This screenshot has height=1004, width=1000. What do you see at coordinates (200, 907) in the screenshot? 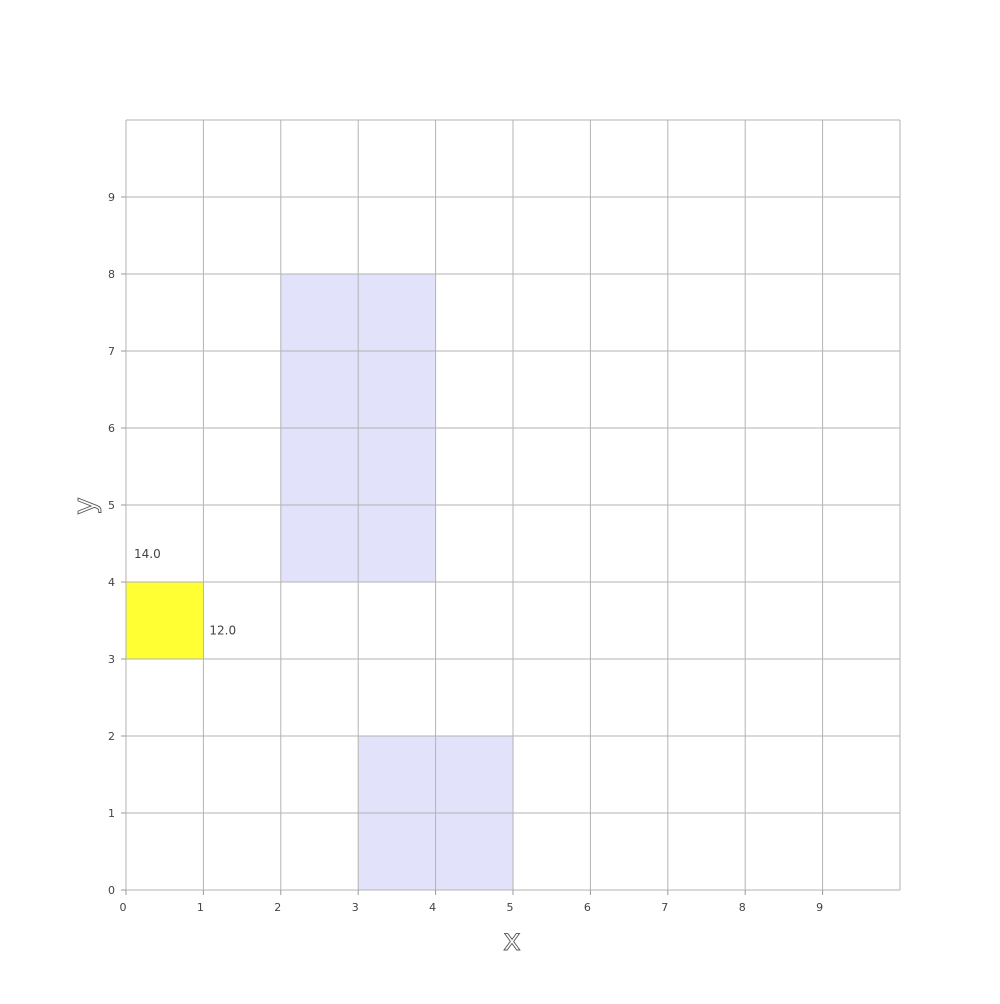
I see `x-tick-label: 1` at bounding box center [200, 907].